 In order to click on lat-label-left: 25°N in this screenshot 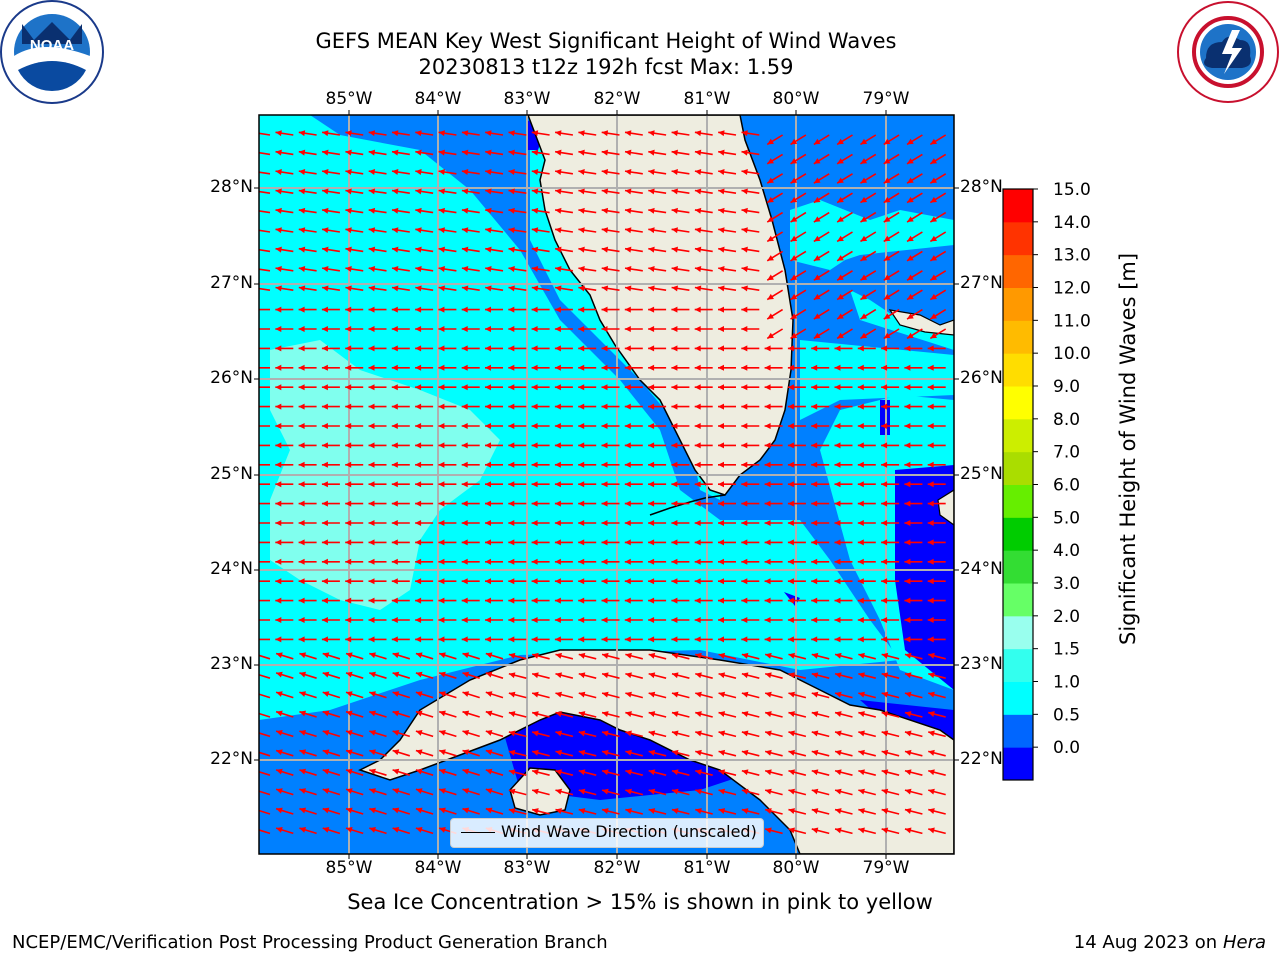, I will do `click(231, 474)`.